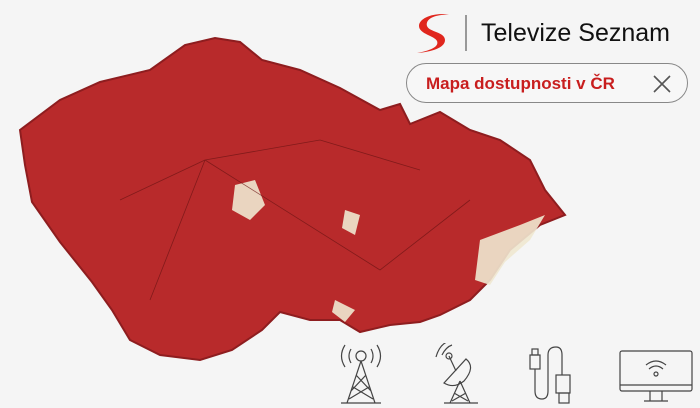 Image resolution: width=700 pixels, height=408 pixels. What do you see at coordinates (656, 376) in the screenshot?
I see `smart-tv-icon` at bounding box center [656, 376].